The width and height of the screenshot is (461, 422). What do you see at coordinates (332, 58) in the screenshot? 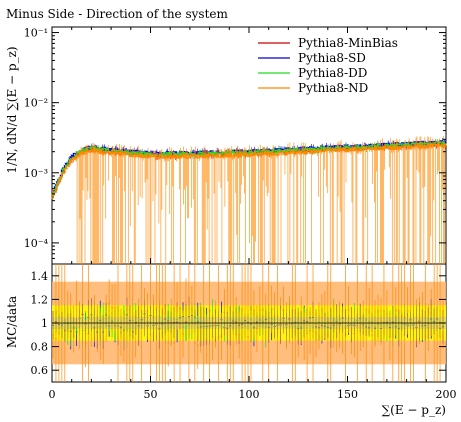
I see `legend-label: Pythia8-SD` at bounding box center [332, 58].